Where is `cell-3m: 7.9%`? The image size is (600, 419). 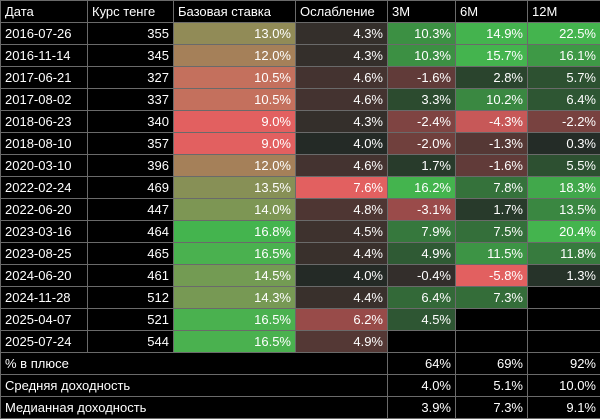
cell-3m: 7.9% is located at coordinates (421, 231).